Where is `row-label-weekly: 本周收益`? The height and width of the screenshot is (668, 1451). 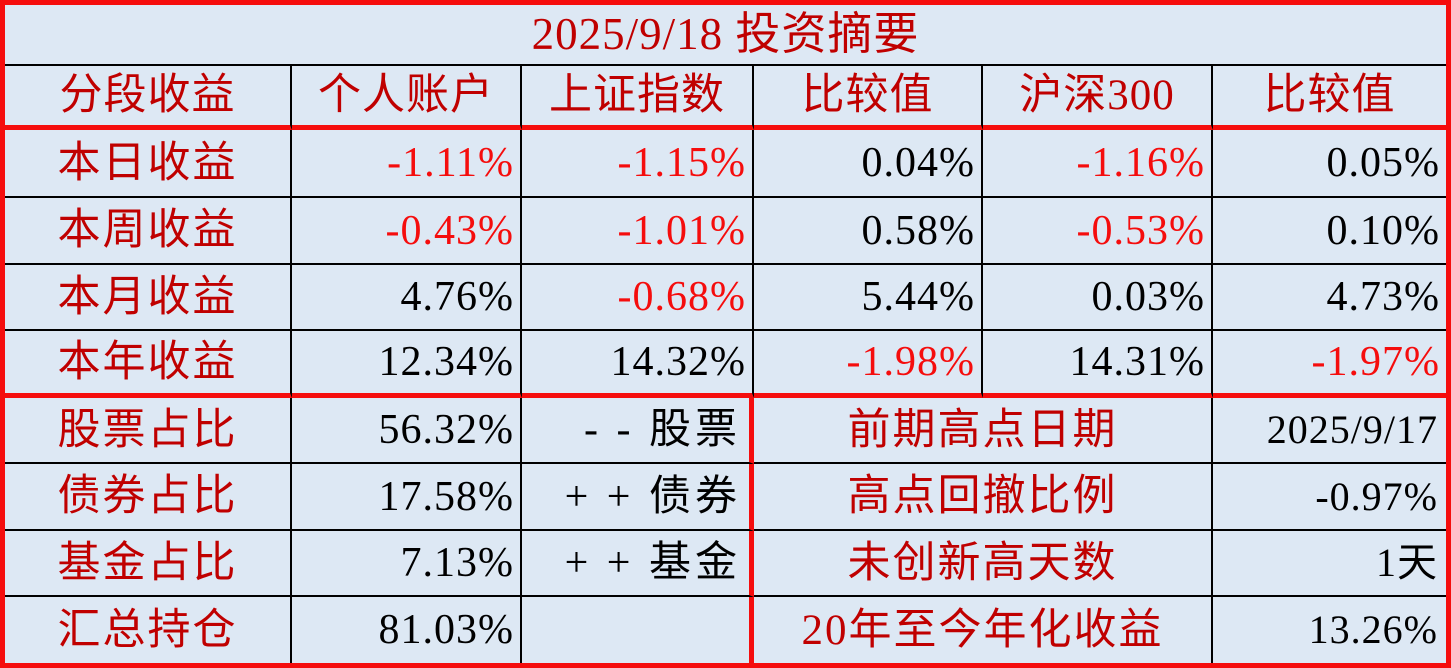
row-label-weekly: 本周收益 is located at coordinates (148, 231).